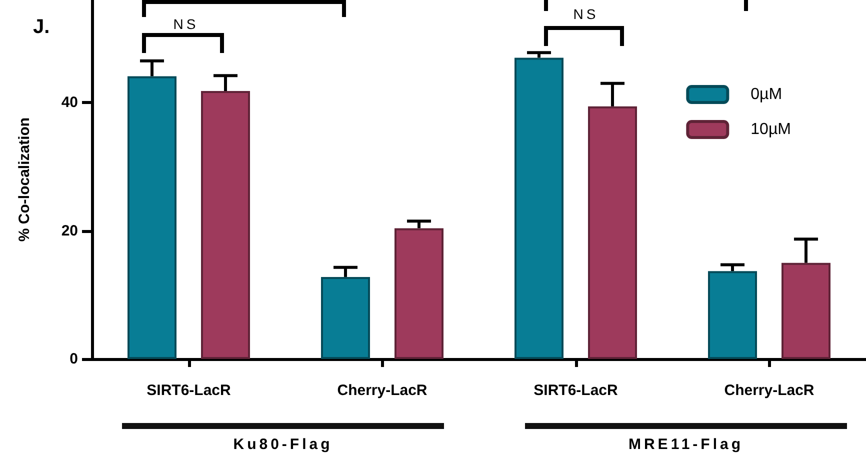  I want to click on text: Ku80-Flag, so click(283, 444).